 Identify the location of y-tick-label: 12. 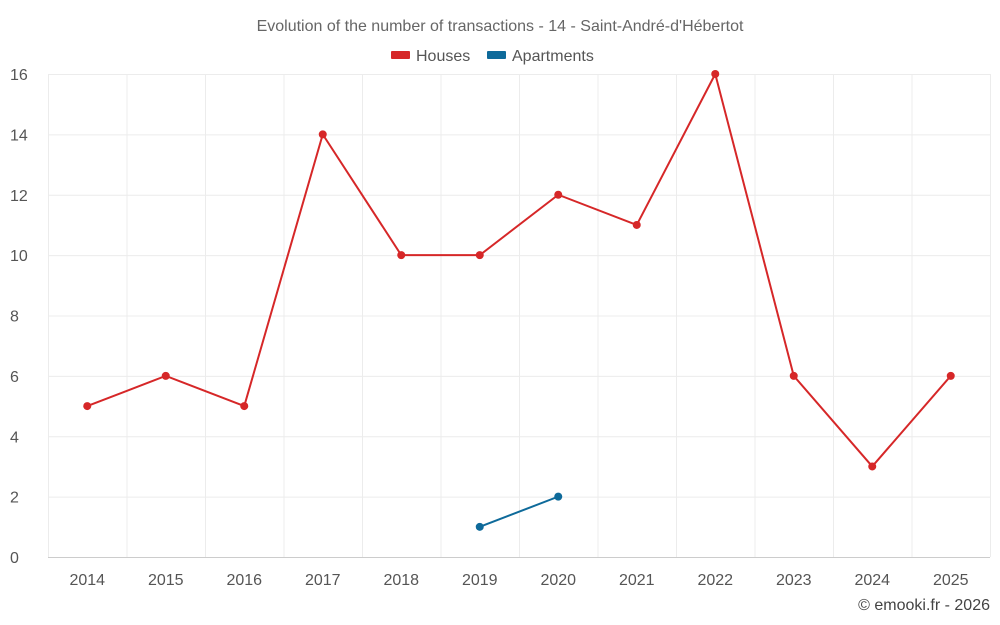
(19, 196).